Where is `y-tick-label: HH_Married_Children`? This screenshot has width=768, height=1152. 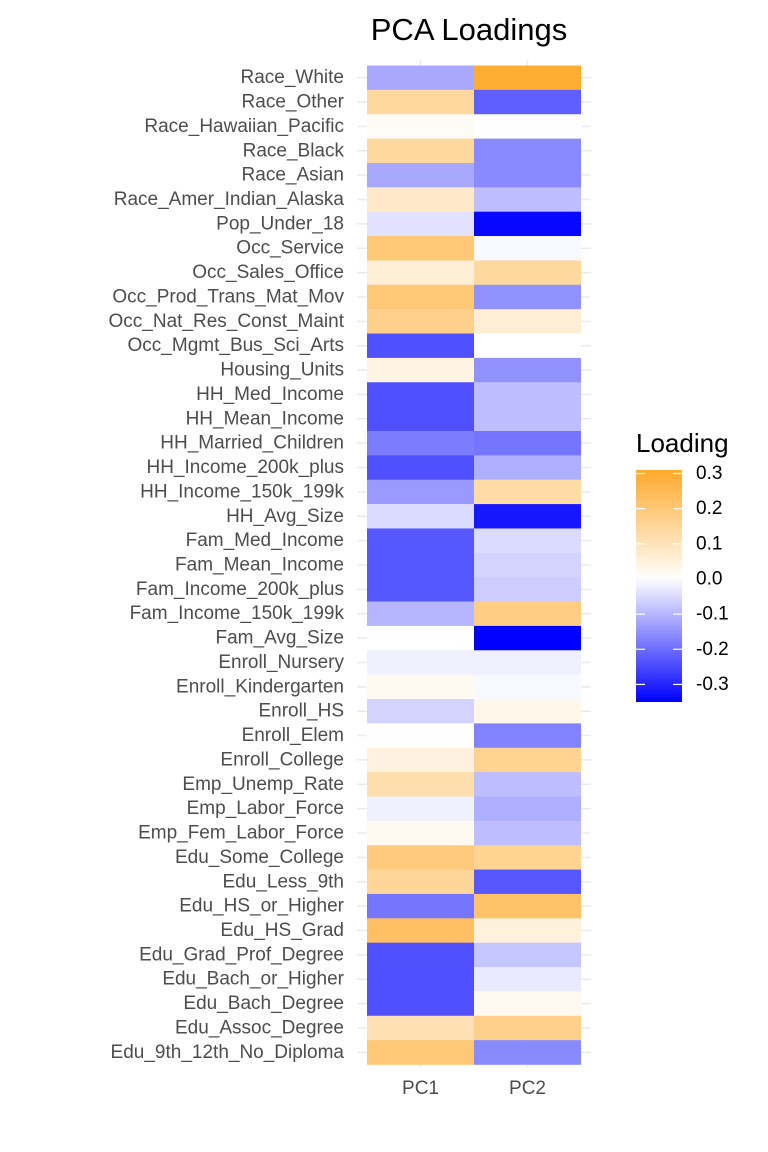 y-tick-label: HH_Married_Children is located at coordinates (252, 443).